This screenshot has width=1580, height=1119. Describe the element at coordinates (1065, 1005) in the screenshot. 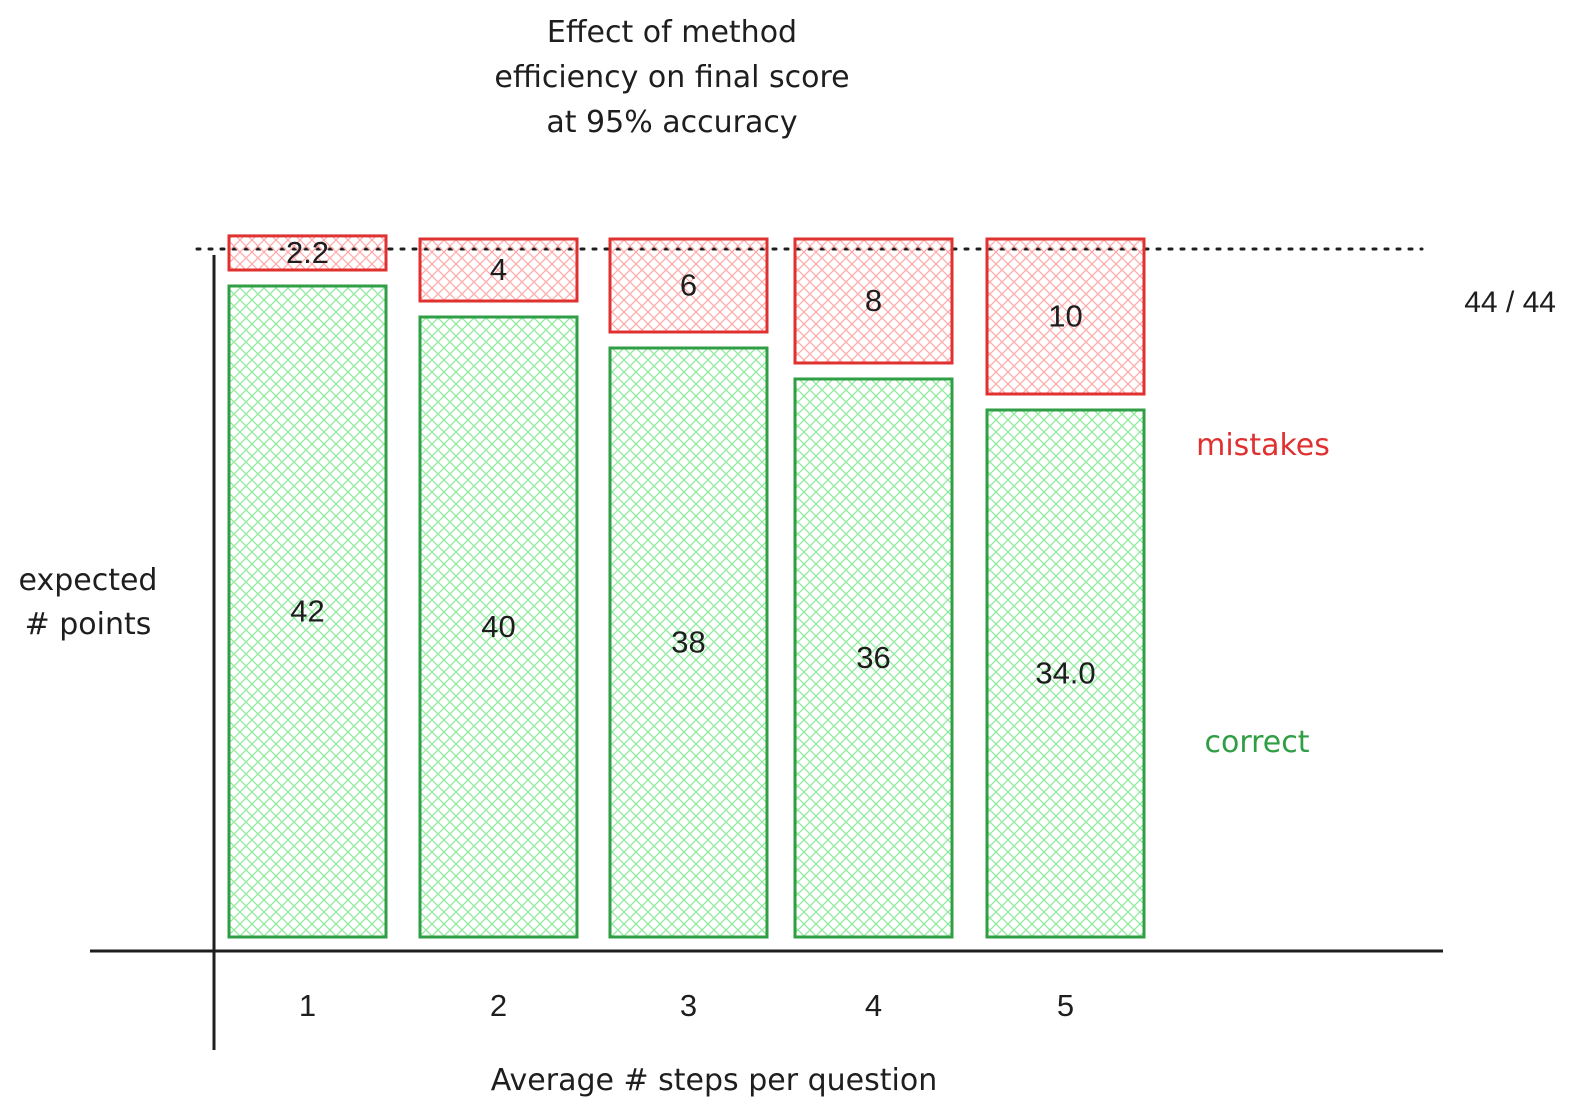

I see `x-tick-label-5: 5` at that location.